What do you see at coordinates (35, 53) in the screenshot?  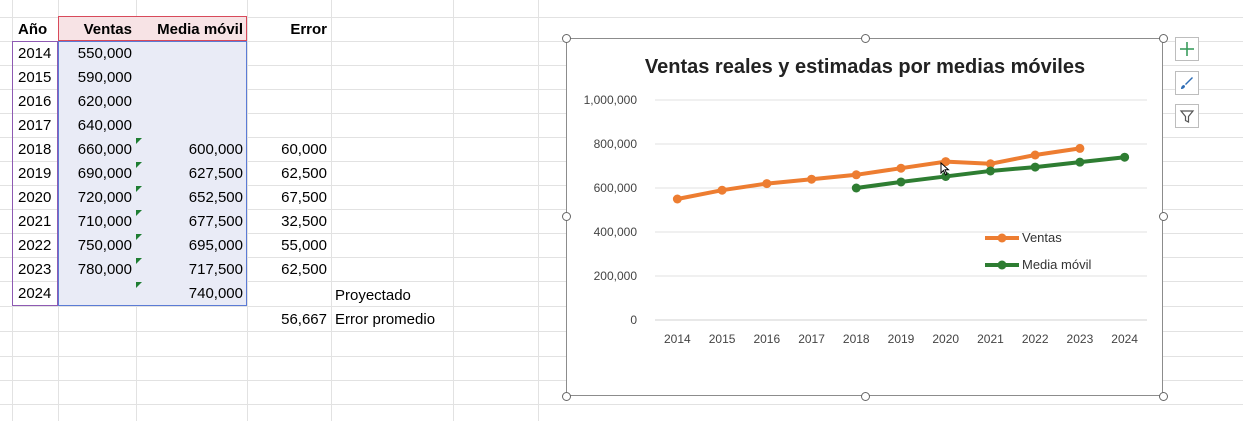 I see `year-cell: 2014` at bounding box center [35, 53].